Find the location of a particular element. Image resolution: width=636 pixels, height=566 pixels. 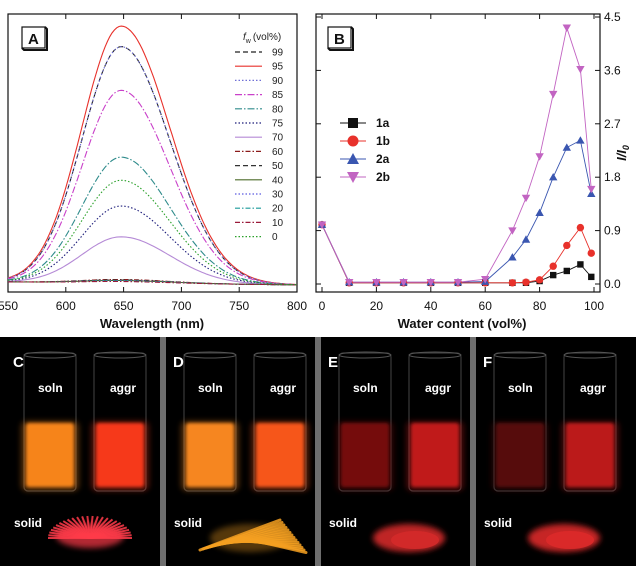

legend-marker-1a is located at coordinates (353, 123).